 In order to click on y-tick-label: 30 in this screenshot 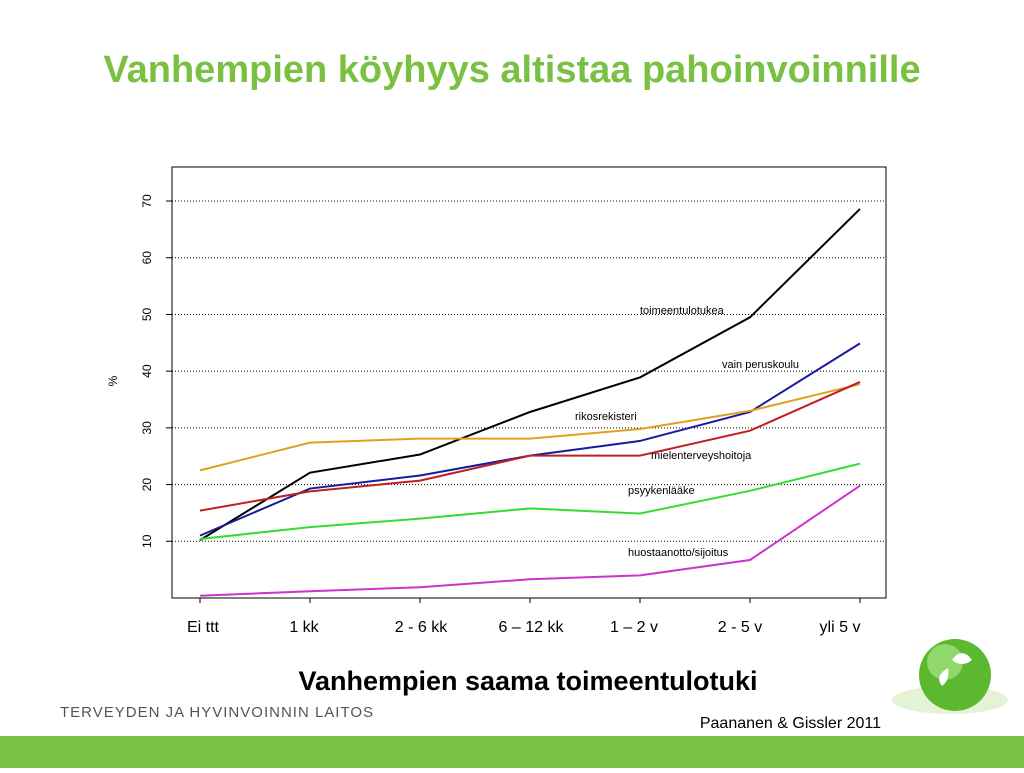, I will do `click(147, 428)`.